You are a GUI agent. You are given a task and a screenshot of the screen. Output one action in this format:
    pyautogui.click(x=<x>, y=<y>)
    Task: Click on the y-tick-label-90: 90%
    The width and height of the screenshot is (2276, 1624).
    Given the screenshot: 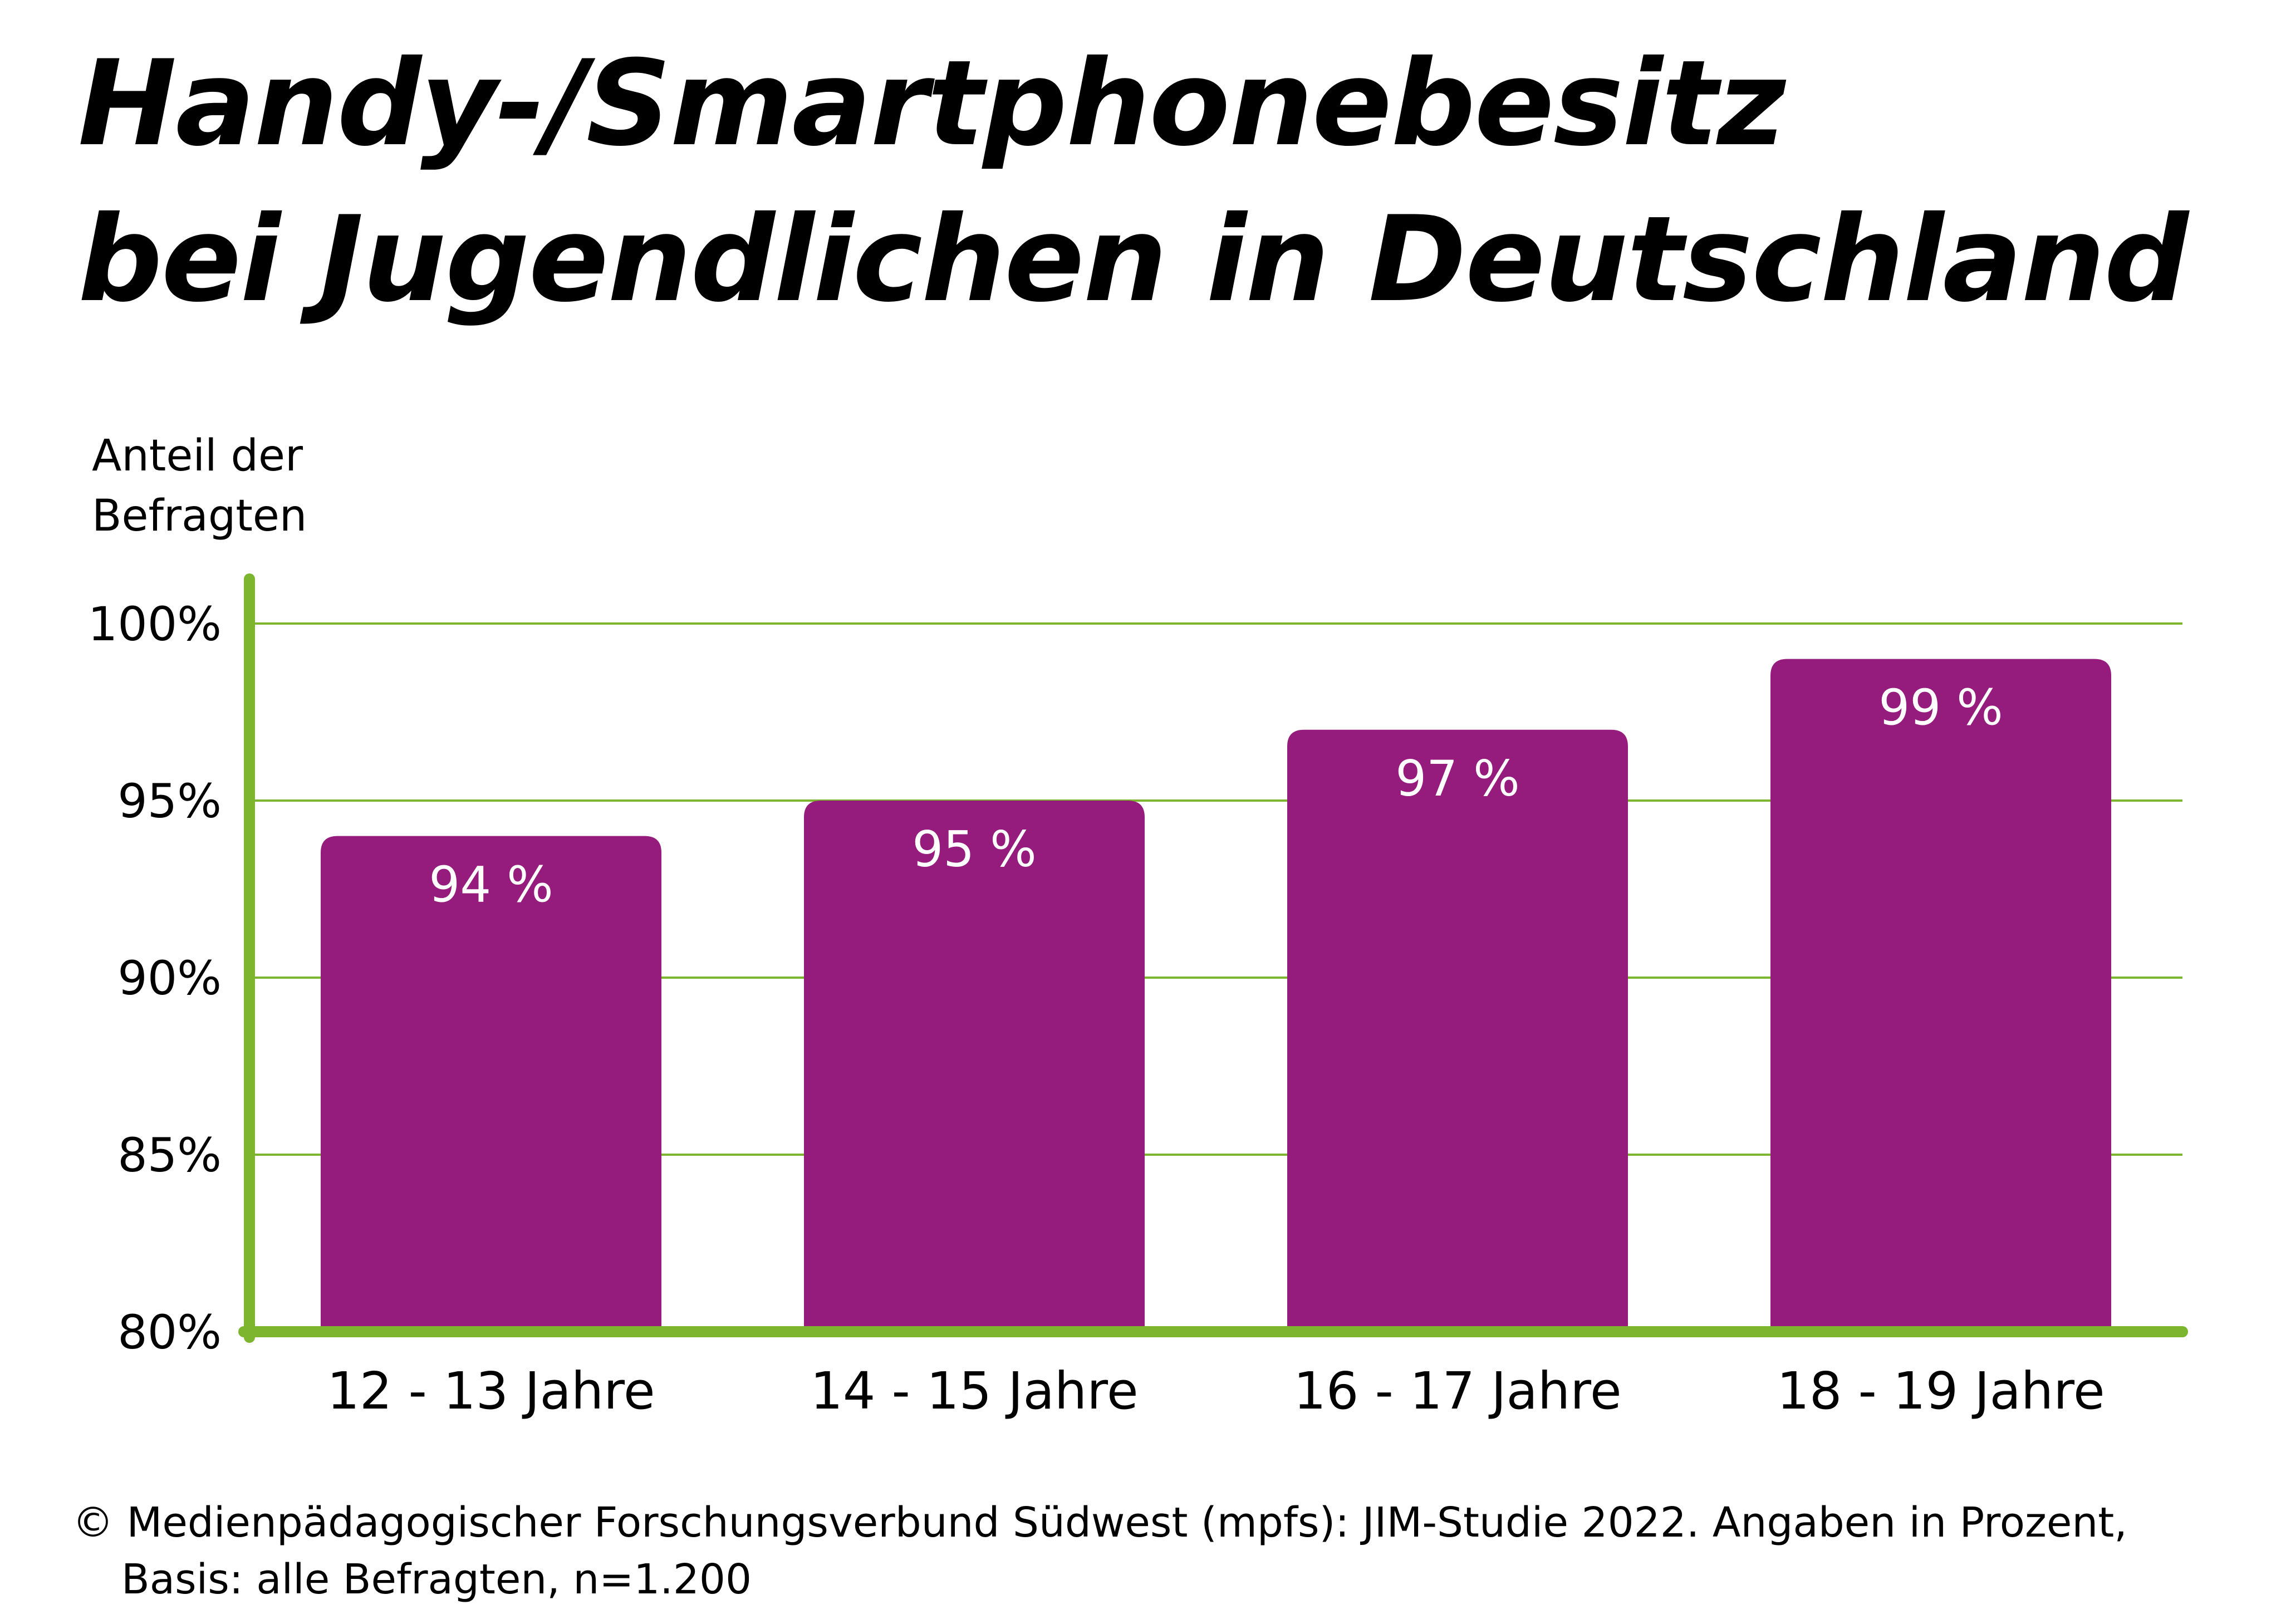 What is the action you would take?
    pyautogui.click(x=170, y=978)
    